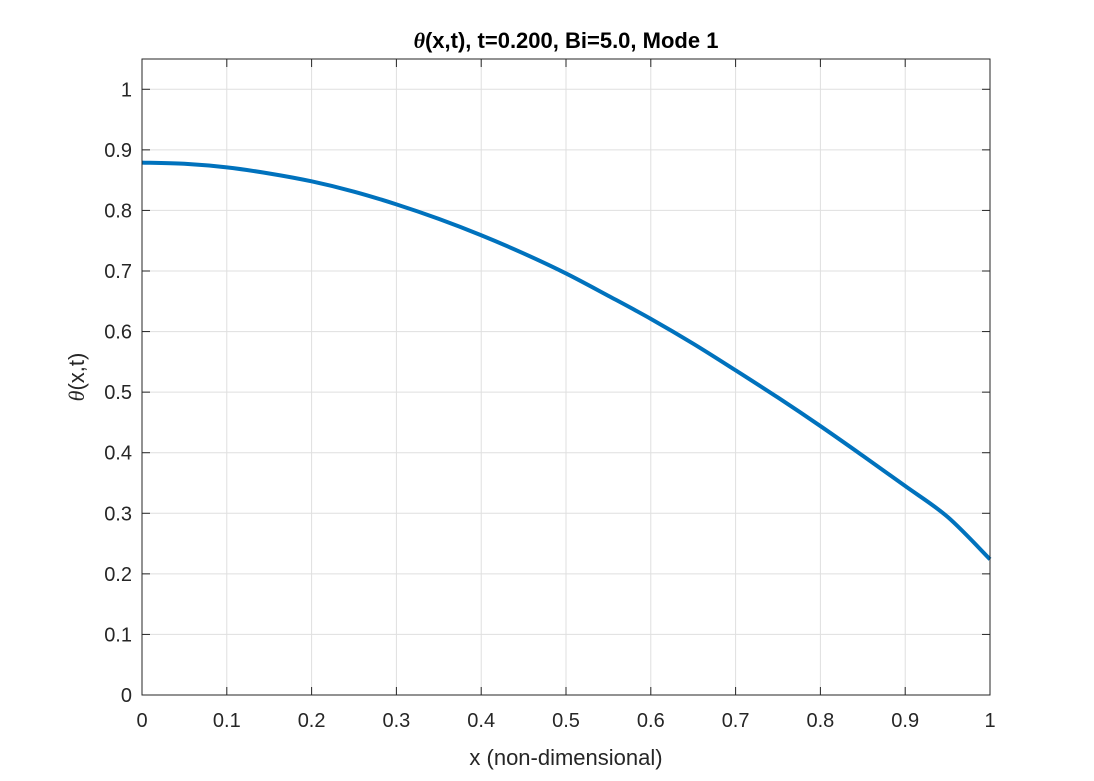 The image size is (1094, 781). Describe the element at coordinates (118, 151) in the screenshot. I see `y-tick-label: 0.9` at that location.